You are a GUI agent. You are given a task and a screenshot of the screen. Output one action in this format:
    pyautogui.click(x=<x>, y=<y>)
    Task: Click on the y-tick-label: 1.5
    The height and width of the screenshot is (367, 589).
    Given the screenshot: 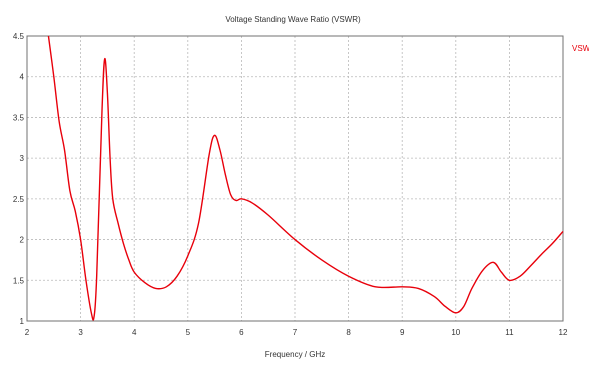 What is the action you would take?
    pyautogui.click(x=19, y=280)
    